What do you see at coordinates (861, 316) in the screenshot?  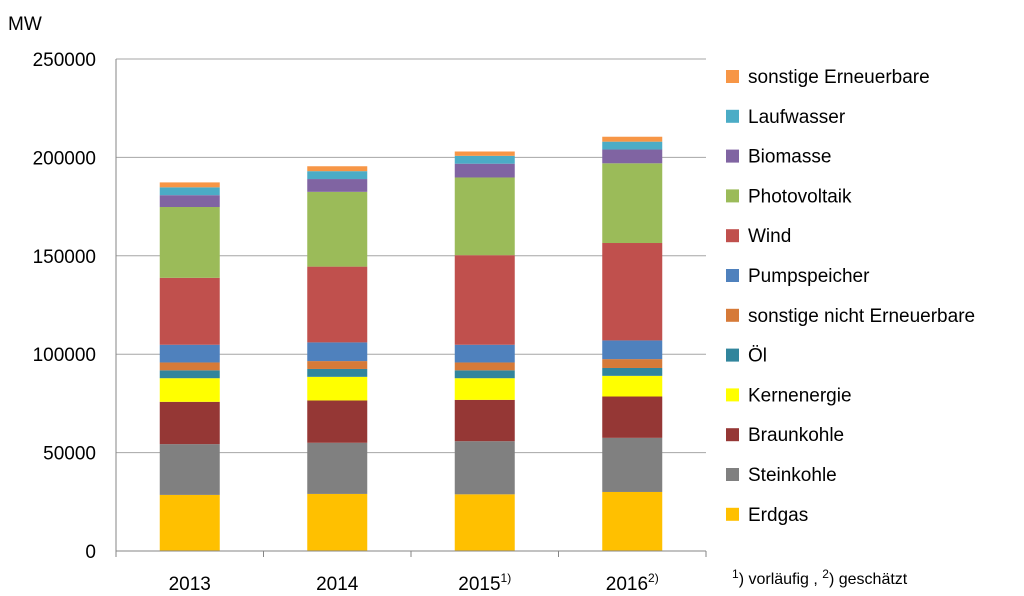 I see `legend-label: sonstige nicht Erneuerbare` at bounding box center [861, 316].